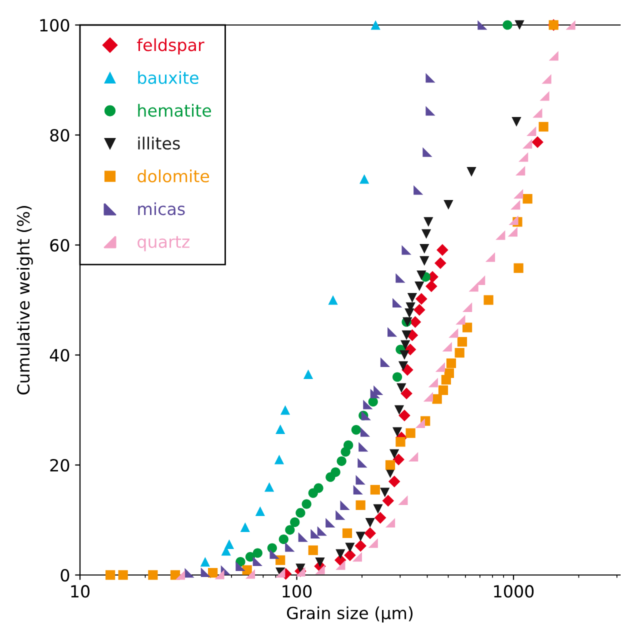 This screenshot has width=621, height=638. Describe the element at coordinates (60, 245) in the screenshot. I see `y-tick-label: 60` at that location.